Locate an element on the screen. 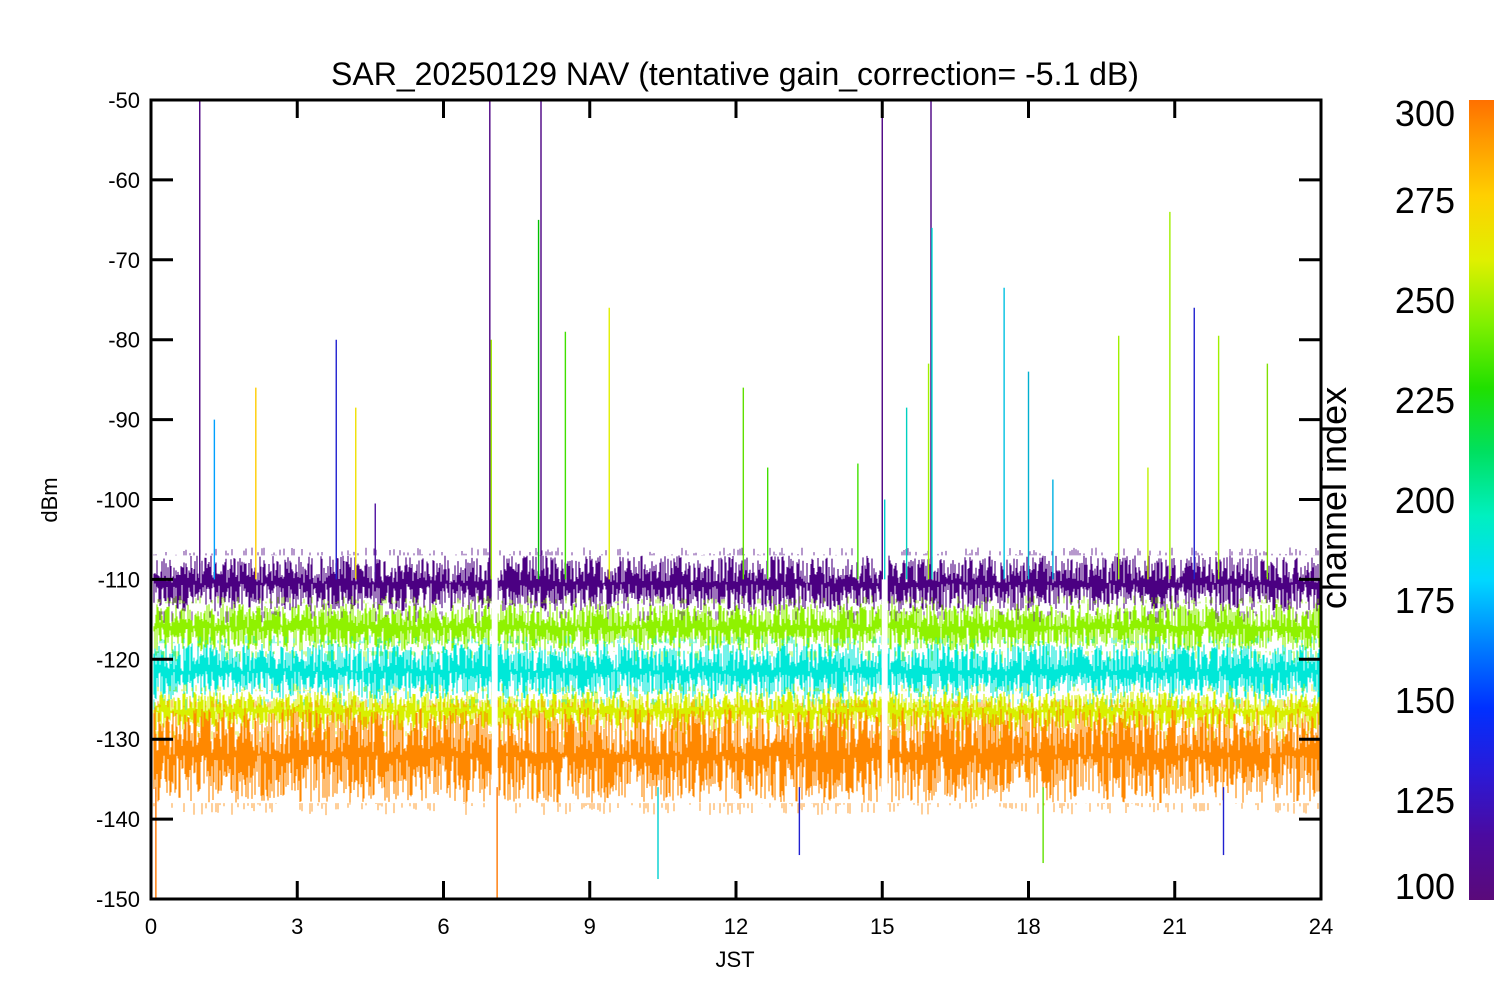 The height and width of the screenshot is (1000, 1500). y-tick-label: -140 is located at coordinates (118, 819).